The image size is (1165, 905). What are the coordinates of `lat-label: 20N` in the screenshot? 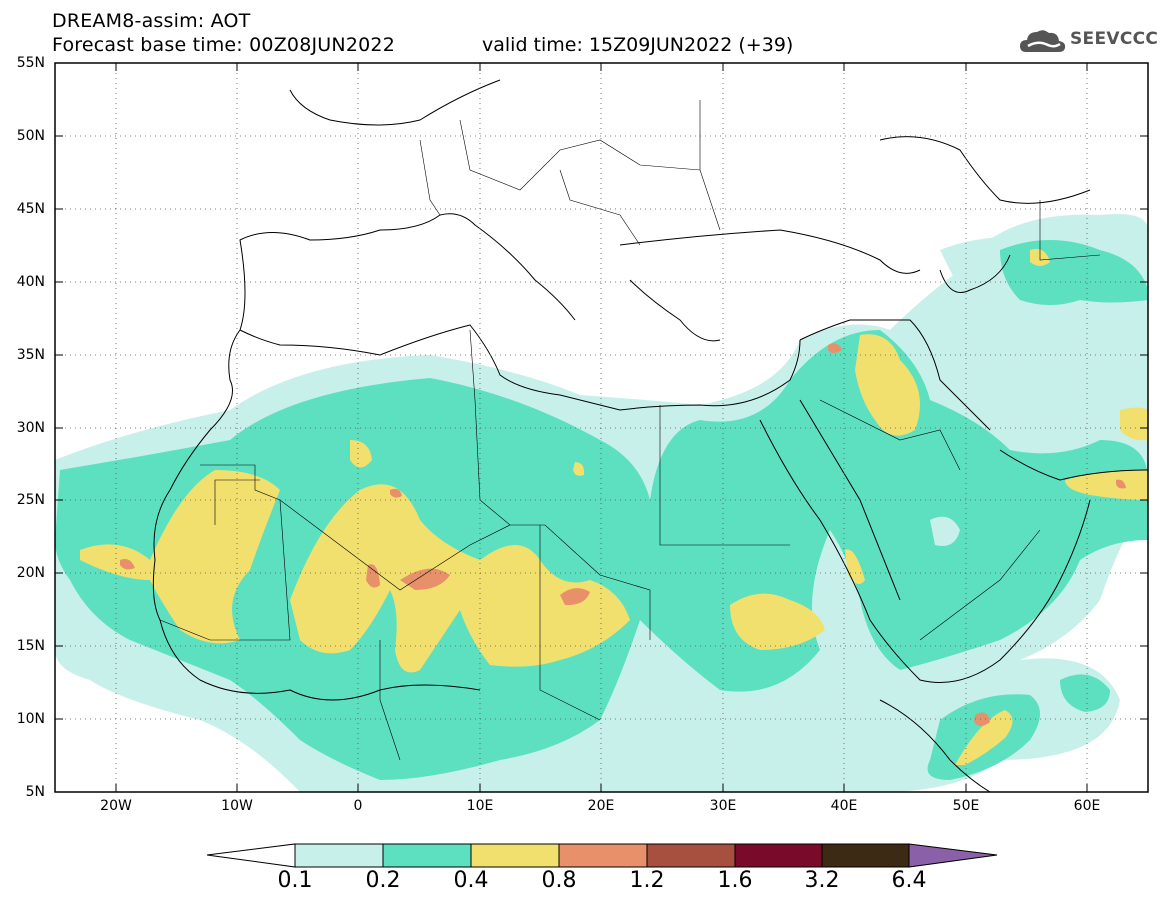 It's located at (30, 573).